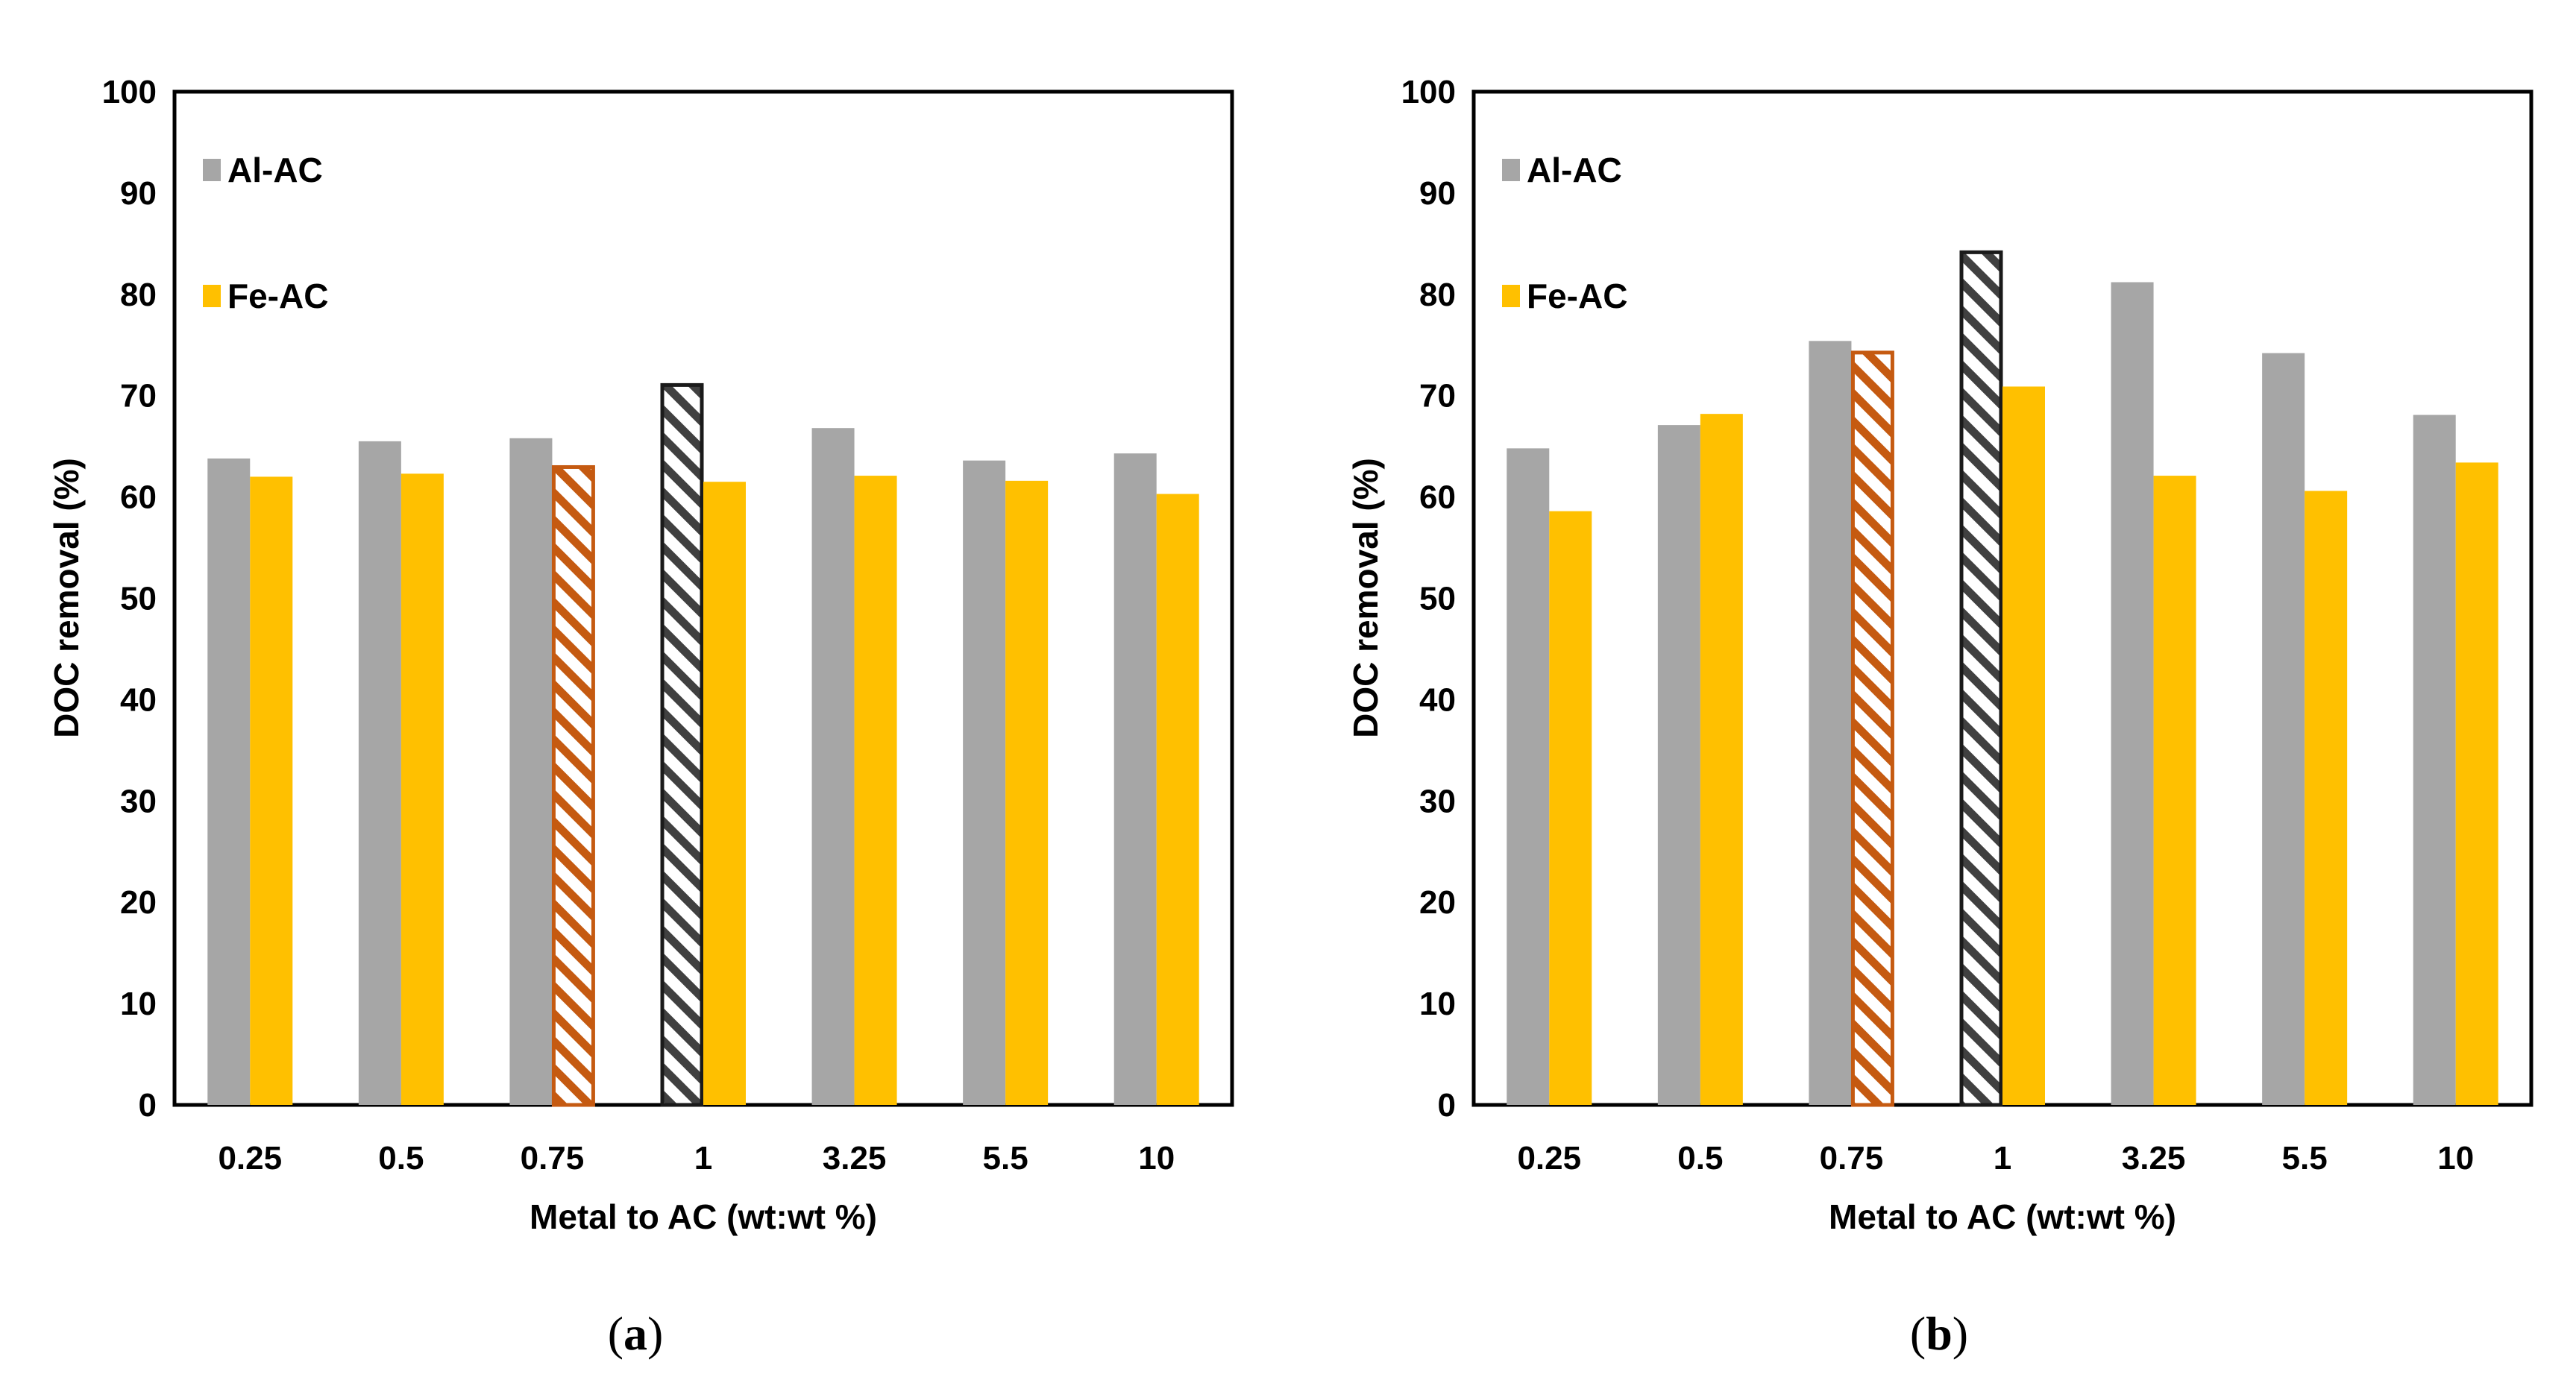 Image resolution: width=2576 pixels, height=1386 pixels. I want to click on caption-letter: b, so click(1940, 1333).